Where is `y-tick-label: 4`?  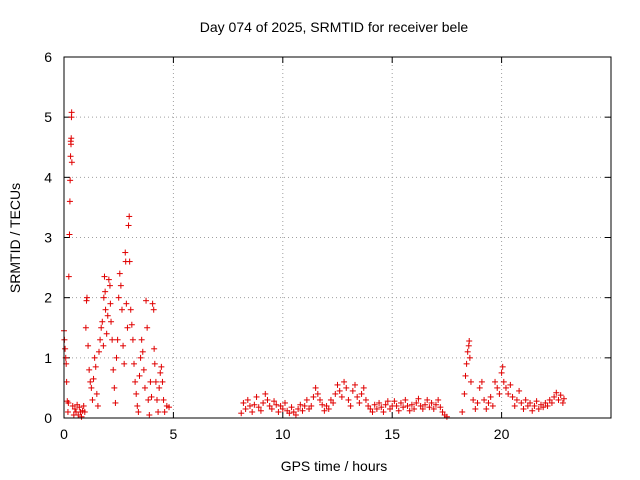
y-tick-label: 4 is located at coordinates (48, 177).